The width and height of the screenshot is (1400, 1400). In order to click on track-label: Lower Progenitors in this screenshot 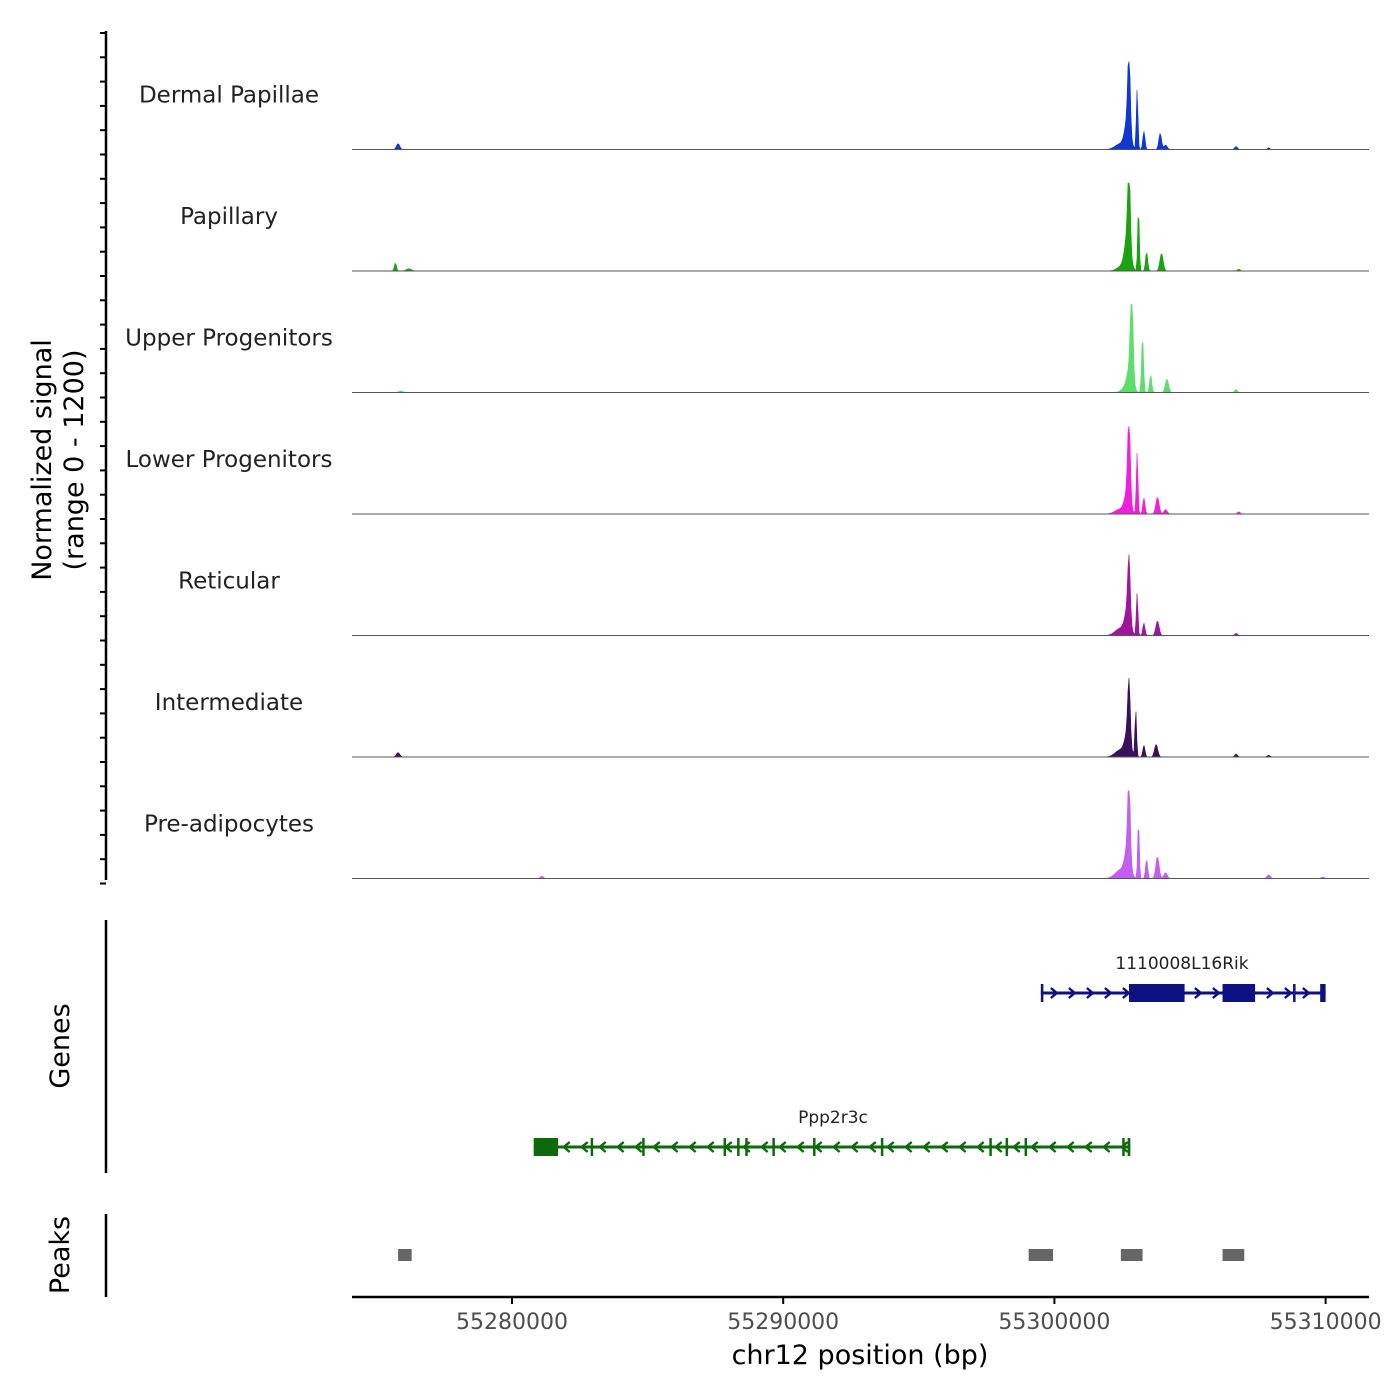, I will do `click(229, 460)`.